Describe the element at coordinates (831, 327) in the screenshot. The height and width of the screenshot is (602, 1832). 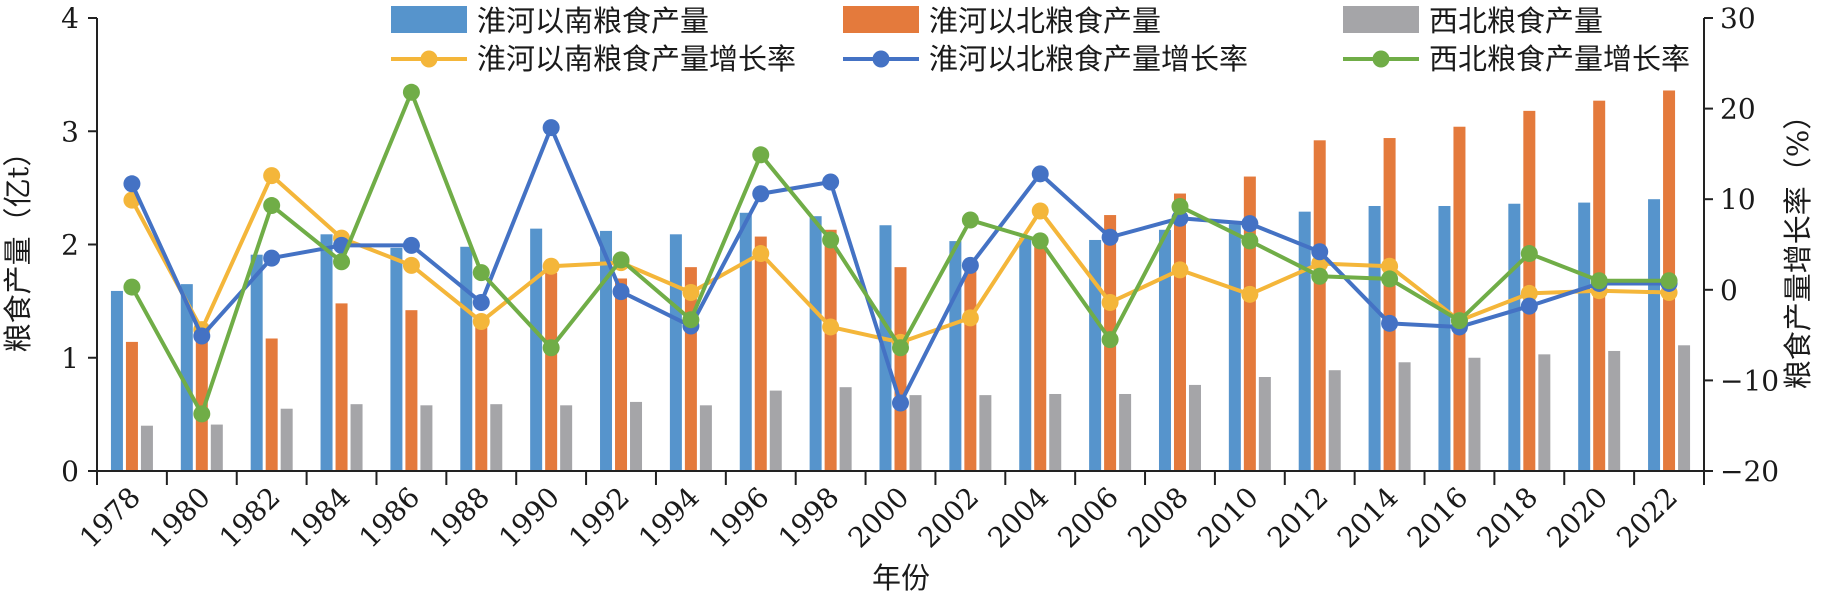
I see `point-0-1998` at that location.